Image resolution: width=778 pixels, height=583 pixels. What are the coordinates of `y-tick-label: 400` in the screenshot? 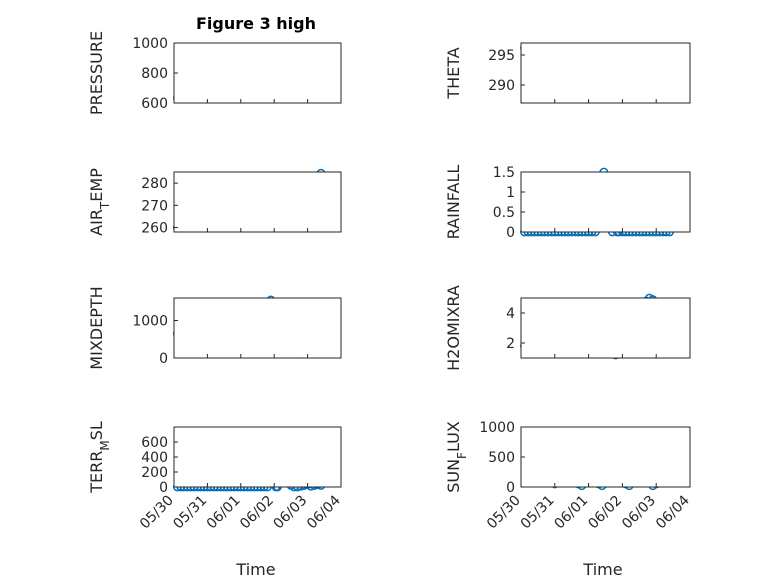 It's located at (154, 458).